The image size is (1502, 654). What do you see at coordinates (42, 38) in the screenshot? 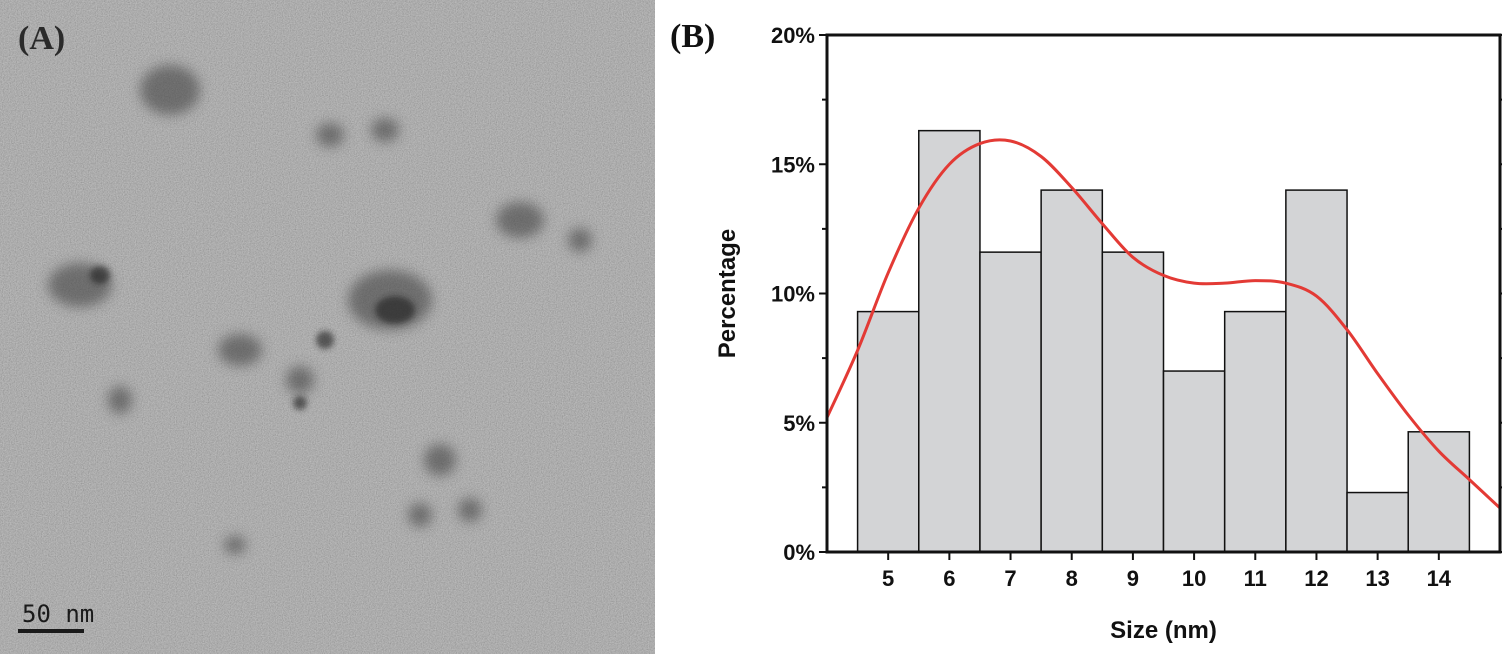
I see `panel-label-a: (A)` at bounding box center [42, 38].